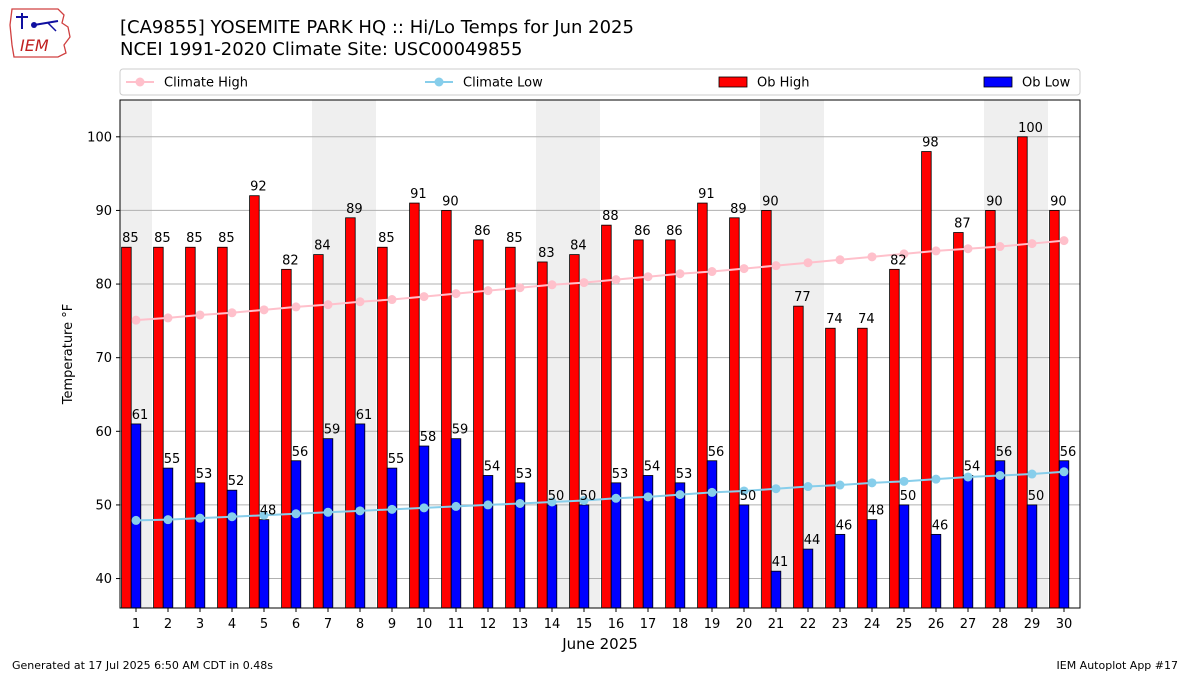  I want to click on ob-high-label: 100, so click(1030, 128).